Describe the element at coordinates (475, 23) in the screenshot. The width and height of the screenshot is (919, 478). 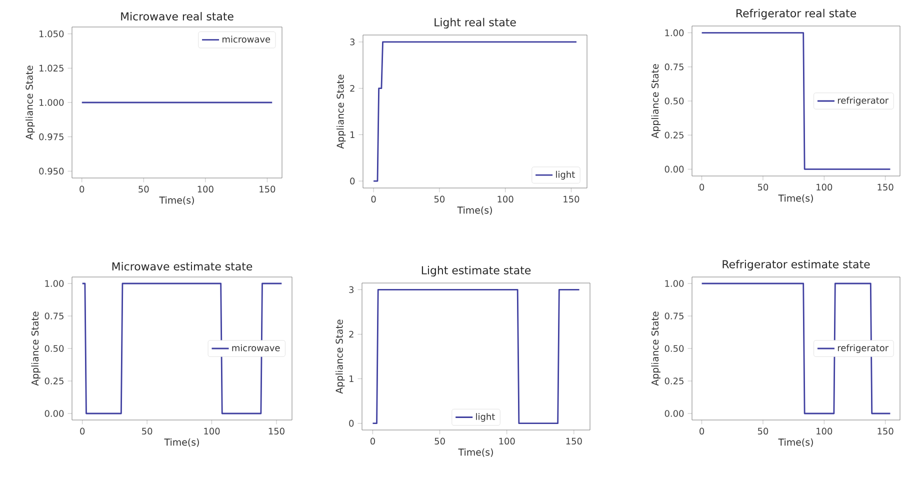
I see `chart-title: Light real state` at that location.